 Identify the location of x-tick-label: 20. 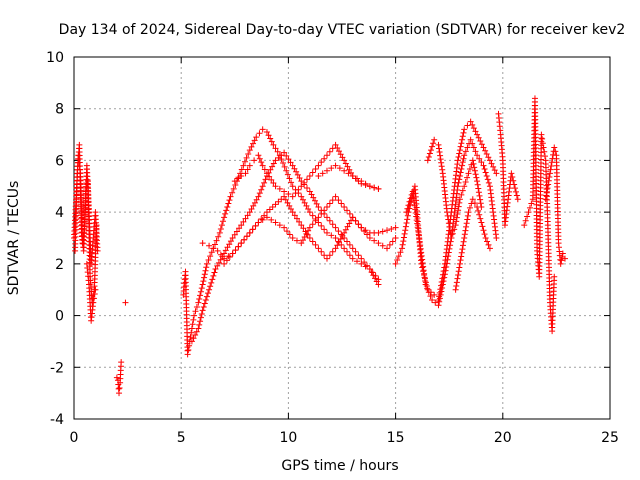
(503, 438).